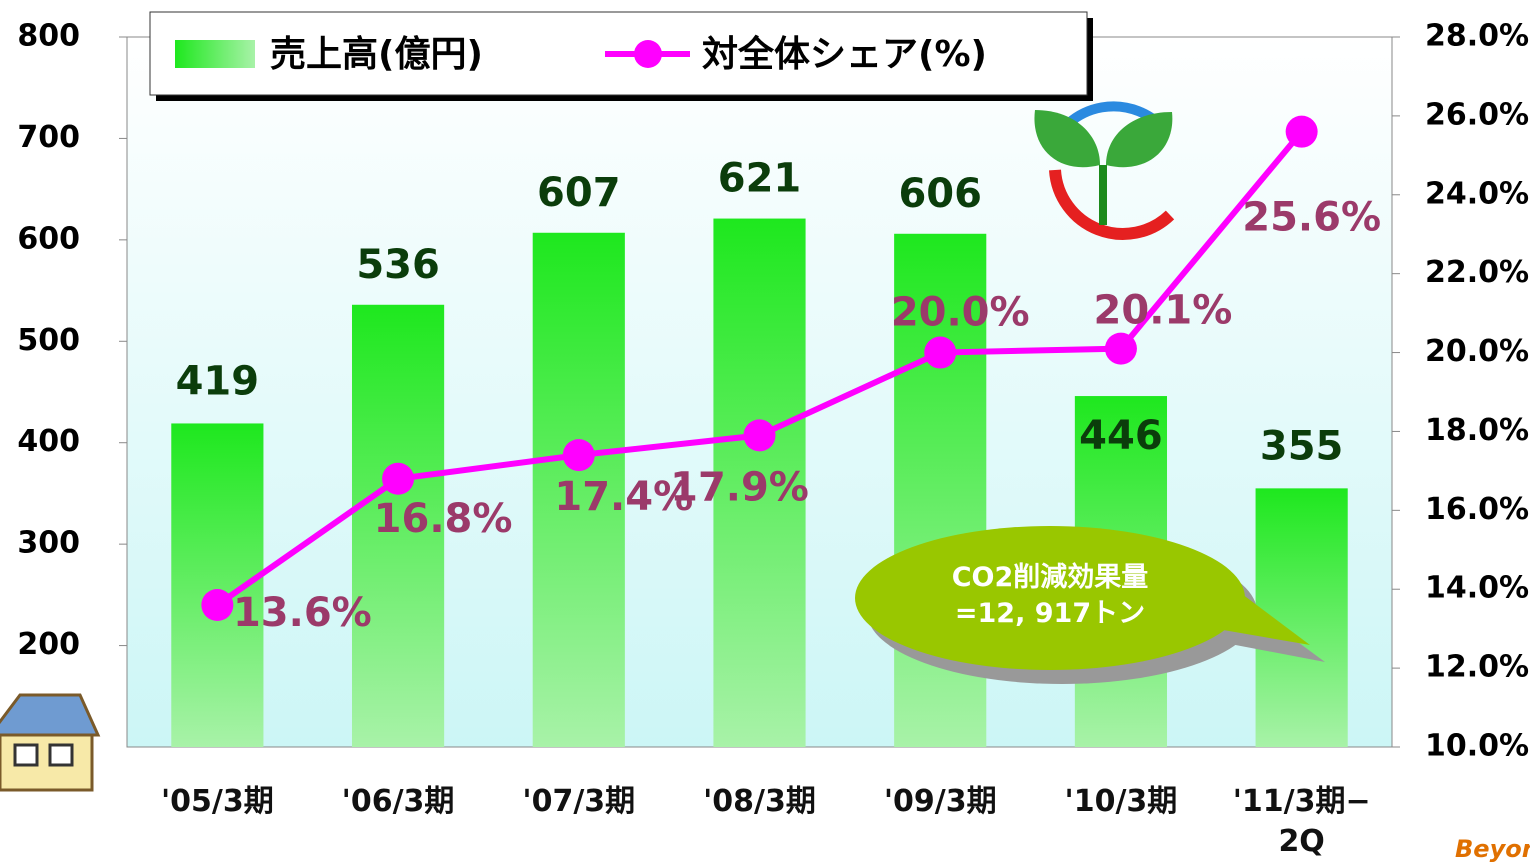 This screenshot has height=864, width=1530. Describe the element at coordinates (1477, 193) in the screenshot. I see `y2-tick-label: 24.0%` at that location.